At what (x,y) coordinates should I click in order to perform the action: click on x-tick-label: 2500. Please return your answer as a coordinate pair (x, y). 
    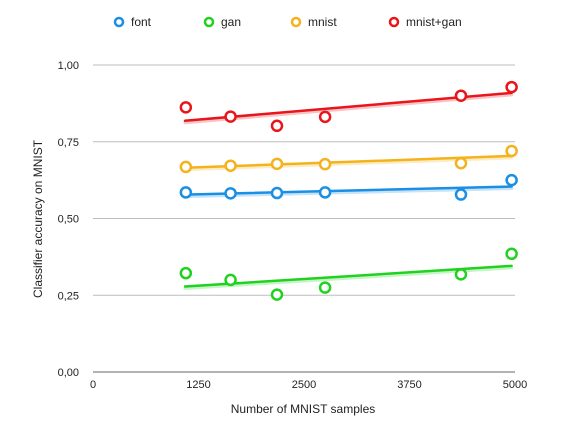
    Looking at the image, I should click on (304, 385).